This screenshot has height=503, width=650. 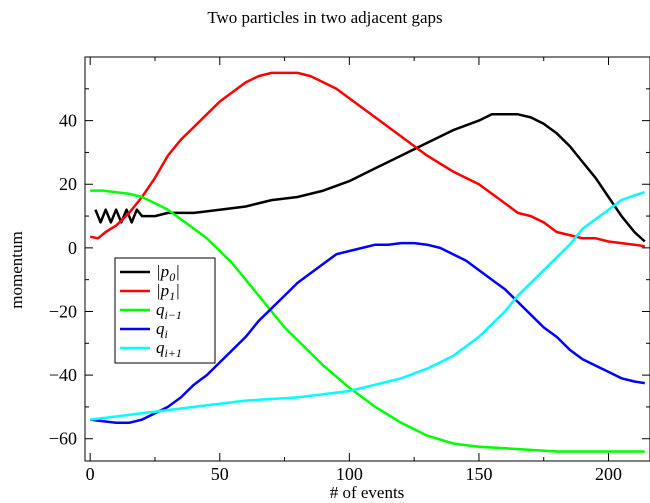 What do you see at coordinates (220, 474) in the screenshot?
I see `x-tick-label: 50` at bounding box center [220, 474].